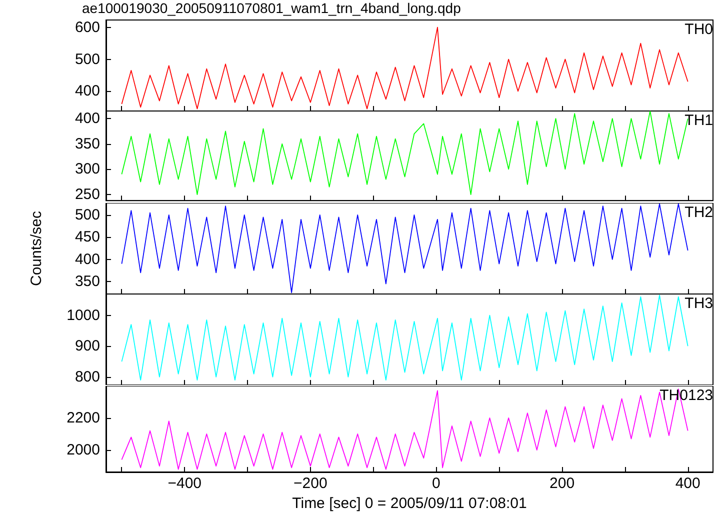 Image resolution: width=717 pixels, height=516 pixels. I want to click on y-tick-label: 2000, so click(83, 449).